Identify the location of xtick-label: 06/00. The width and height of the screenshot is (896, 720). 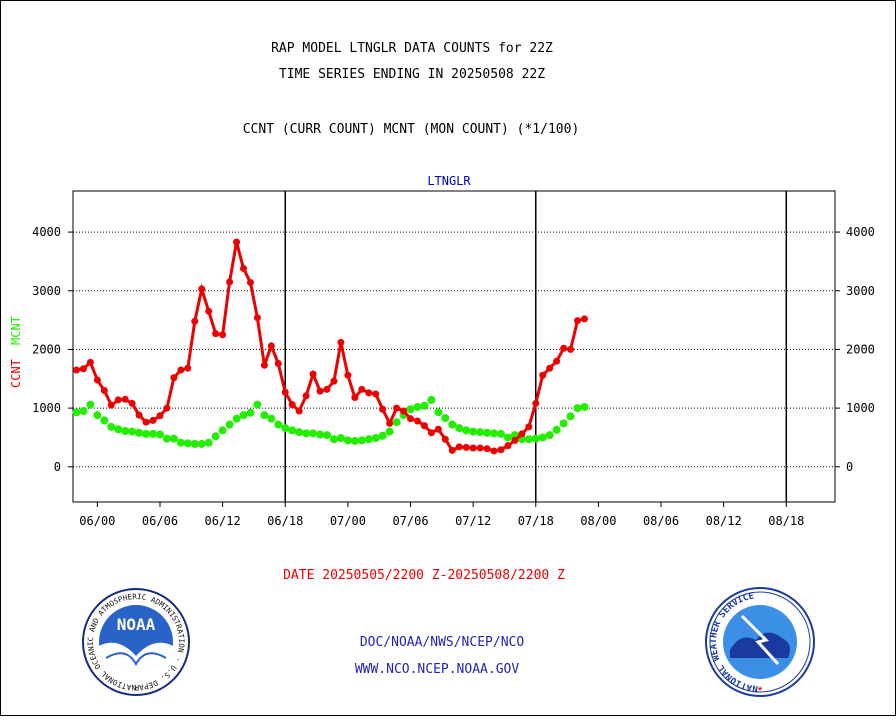
(97, 521).